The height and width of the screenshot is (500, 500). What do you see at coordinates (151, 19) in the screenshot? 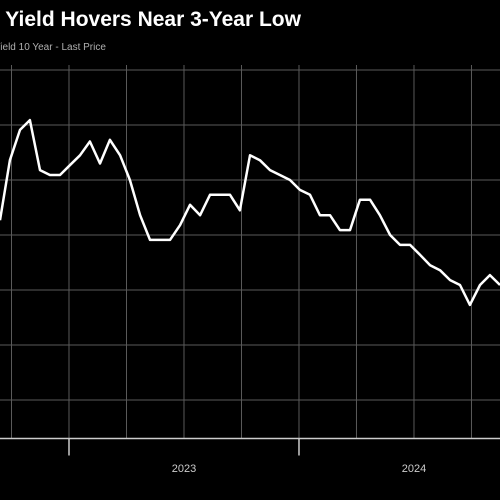
I see `chart-title: l Yield Hovers Near 3-Year Low` at bounding box center [151, 19].